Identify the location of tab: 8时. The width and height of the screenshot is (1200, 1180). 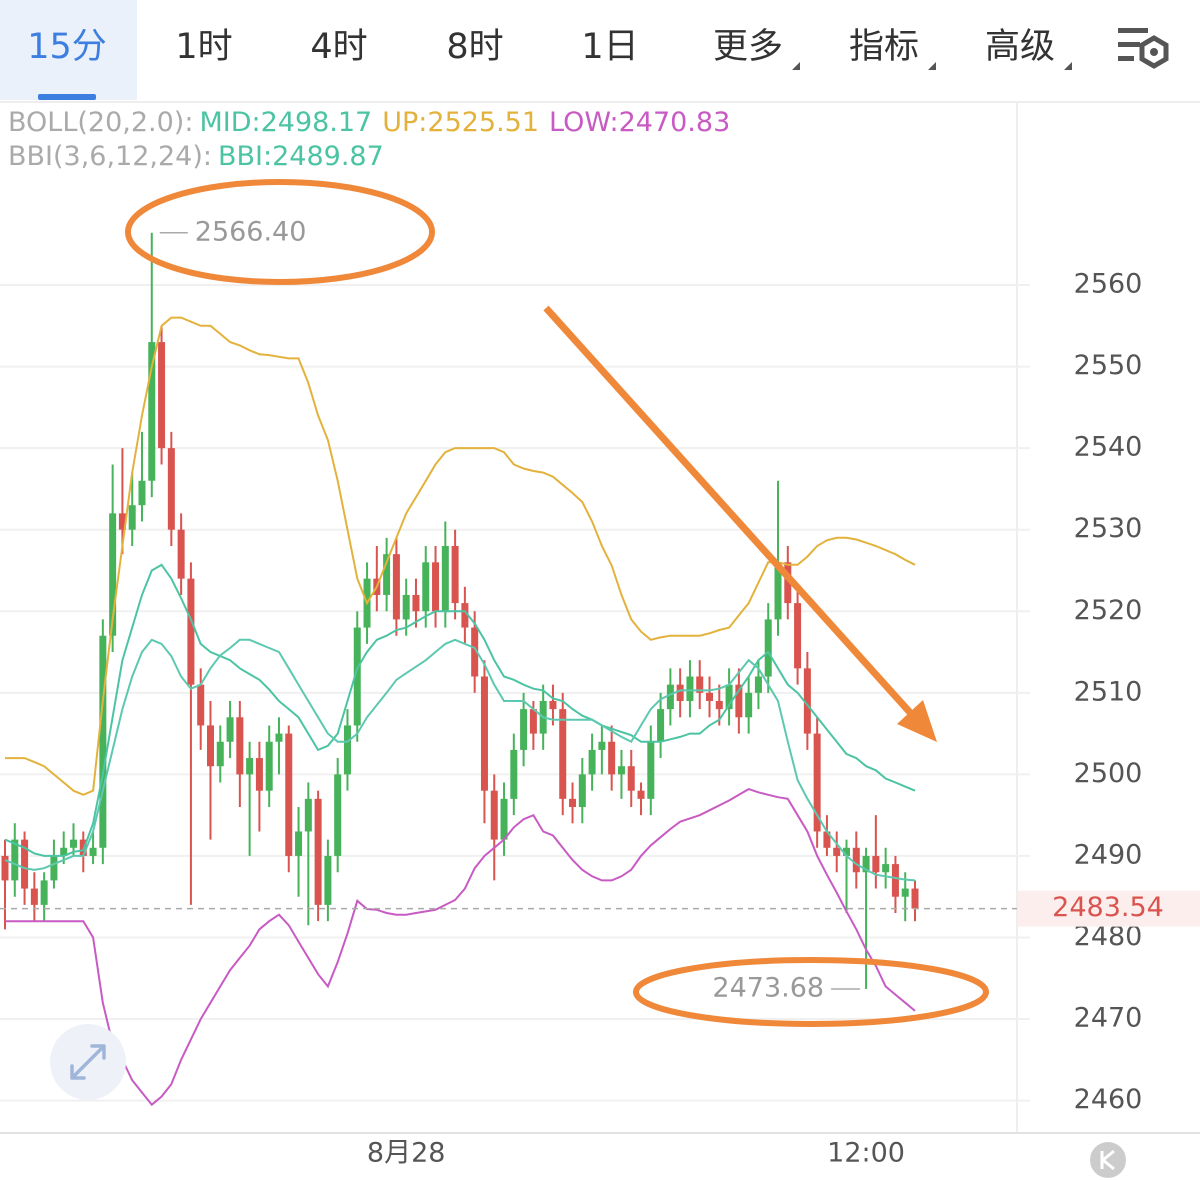
(474, 47).